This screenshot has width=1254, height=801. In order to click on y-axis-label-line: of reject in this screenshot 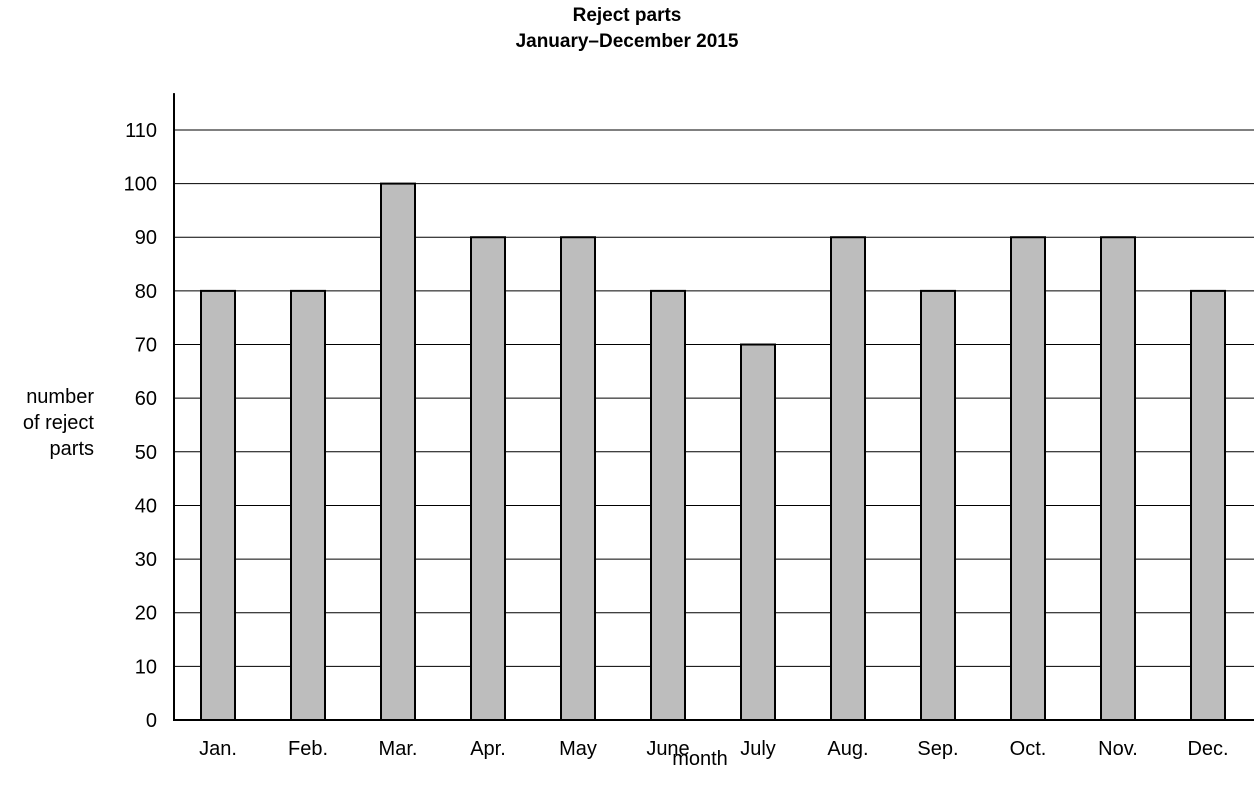, I will do `click(58, 423)`.